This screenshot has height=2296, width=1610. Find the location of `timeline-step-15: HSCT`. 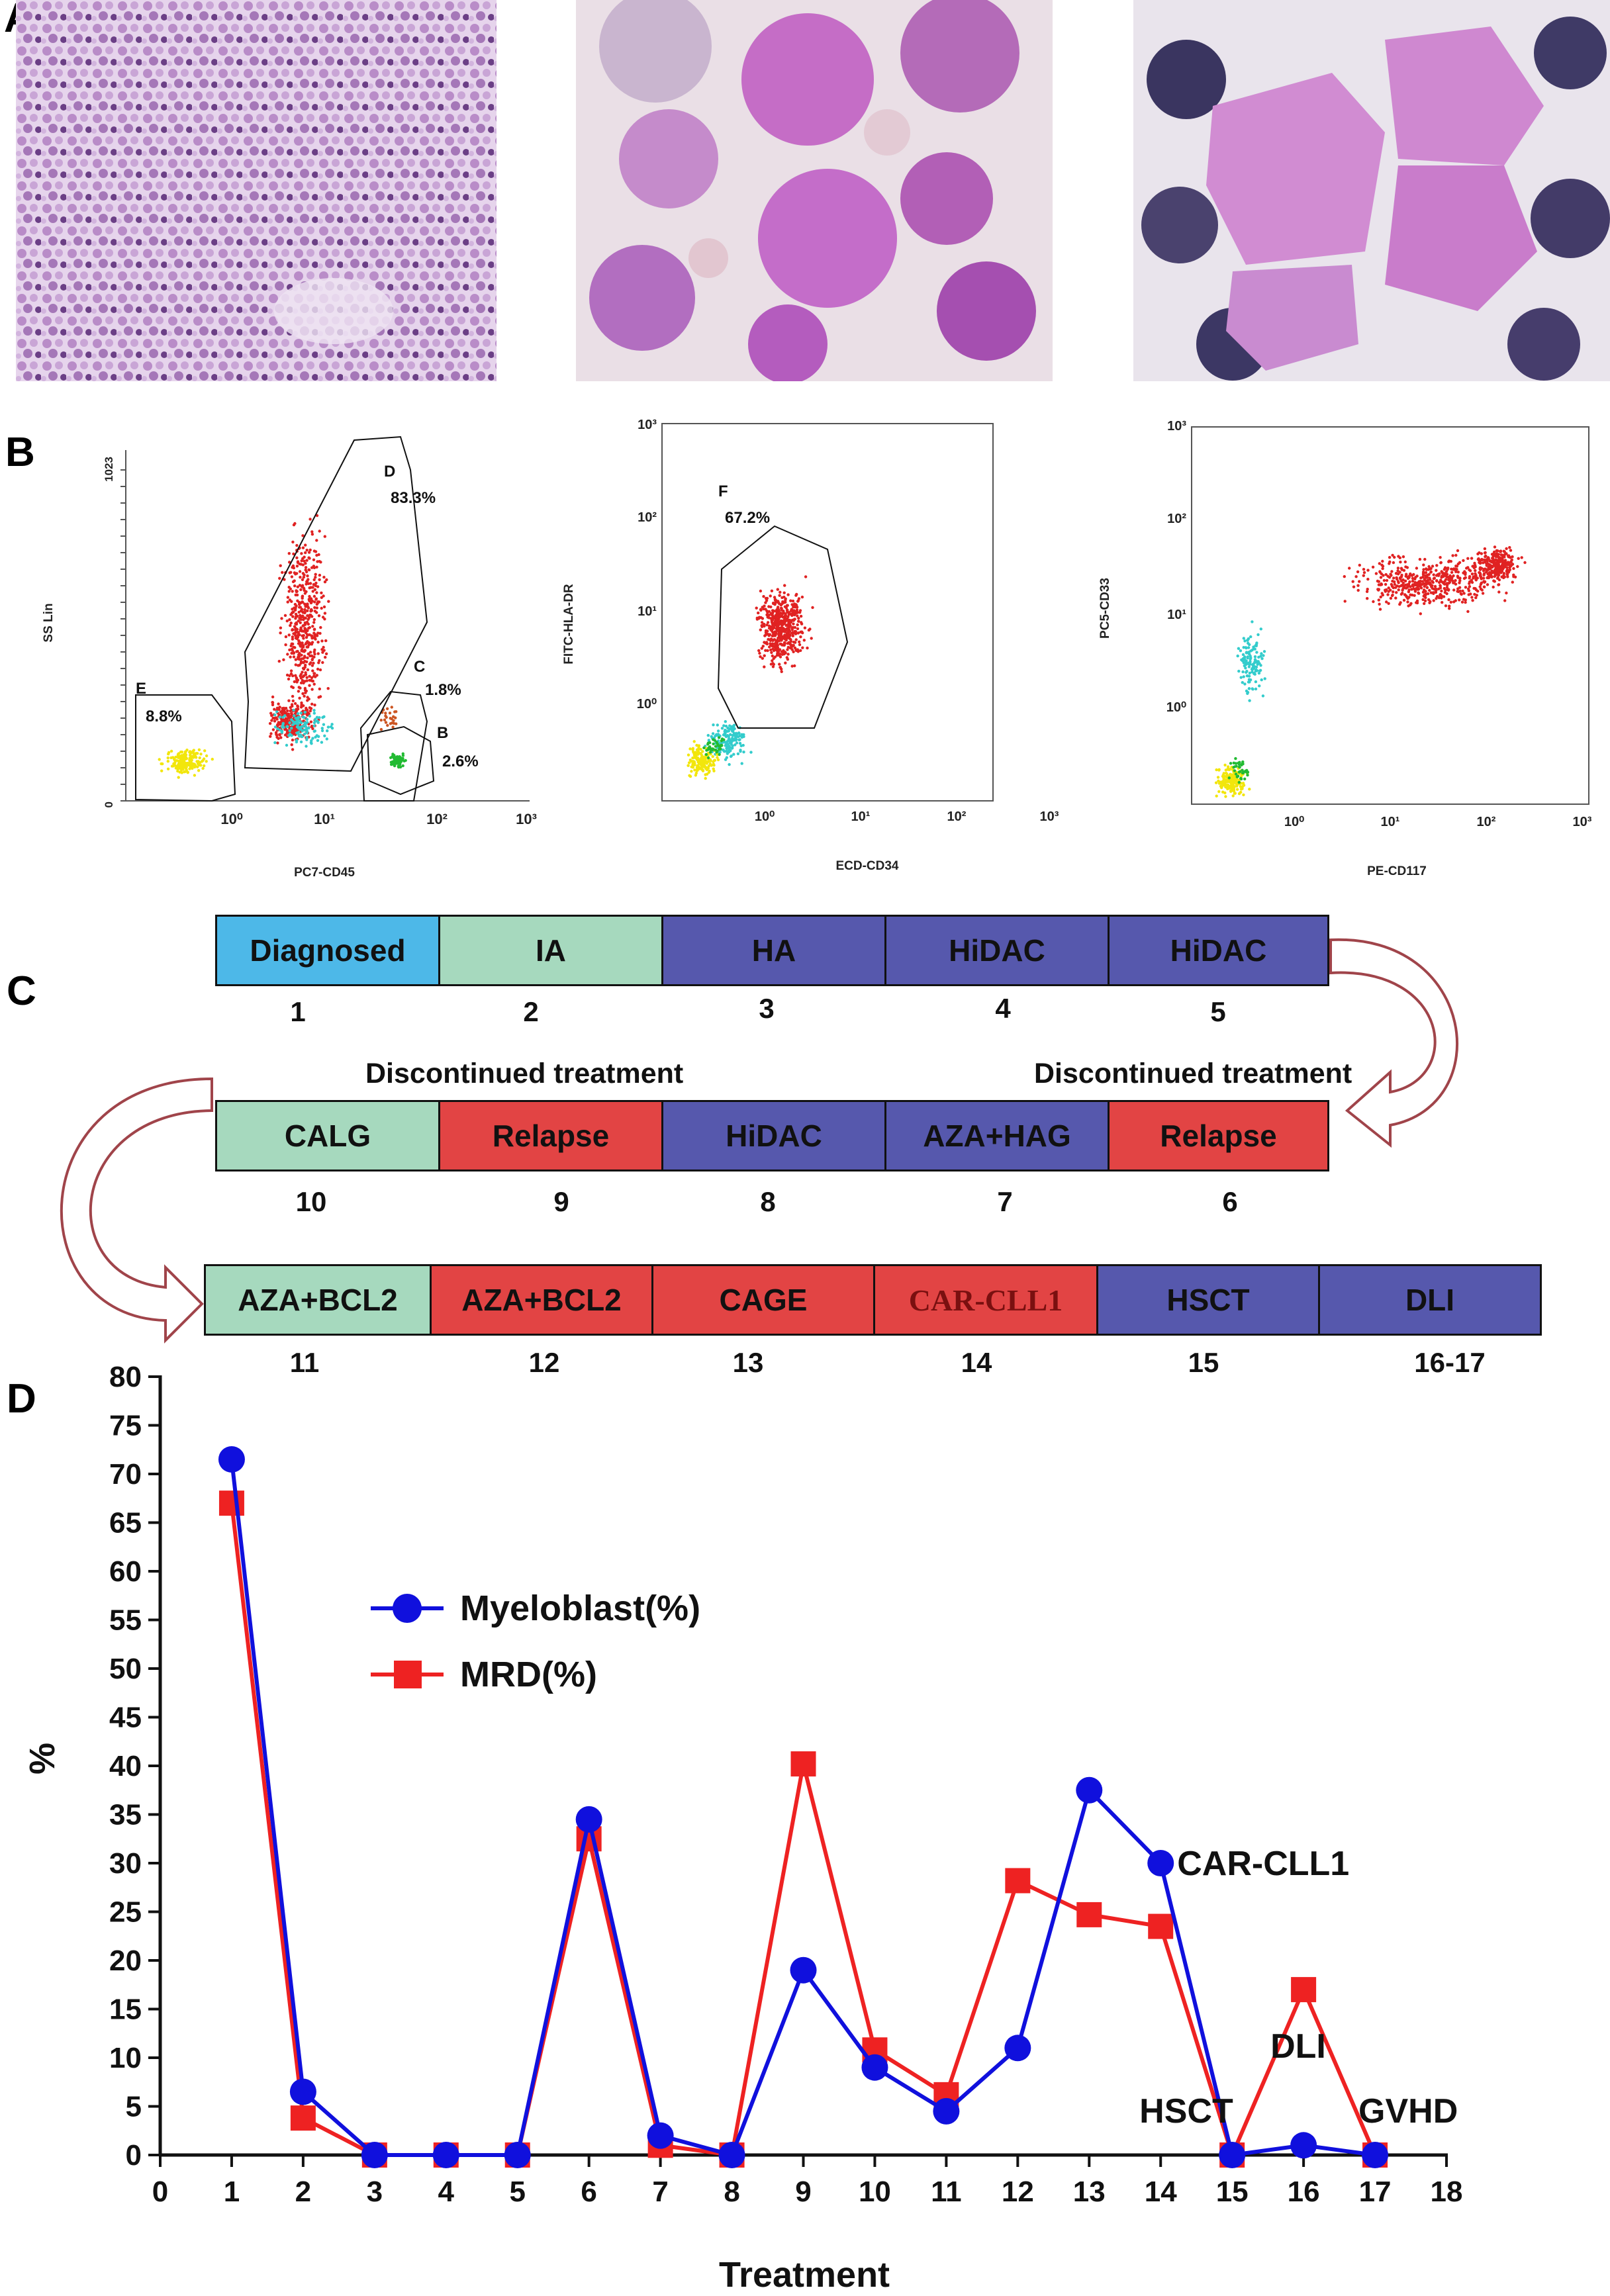

timeline-step-15: HSCT is located at coordinates (1208, 1300).